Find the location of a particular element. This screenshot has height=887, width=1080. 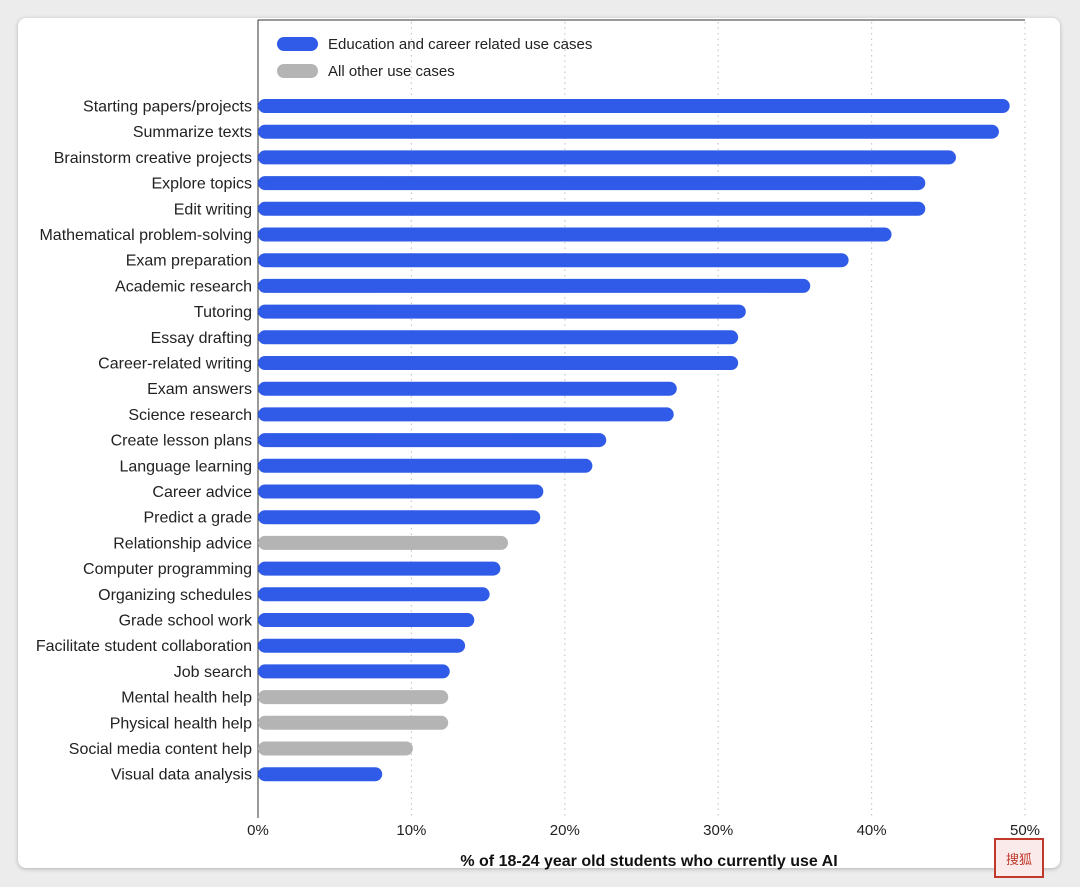

category-label: Grade school work is located at coordinates (186, 621).